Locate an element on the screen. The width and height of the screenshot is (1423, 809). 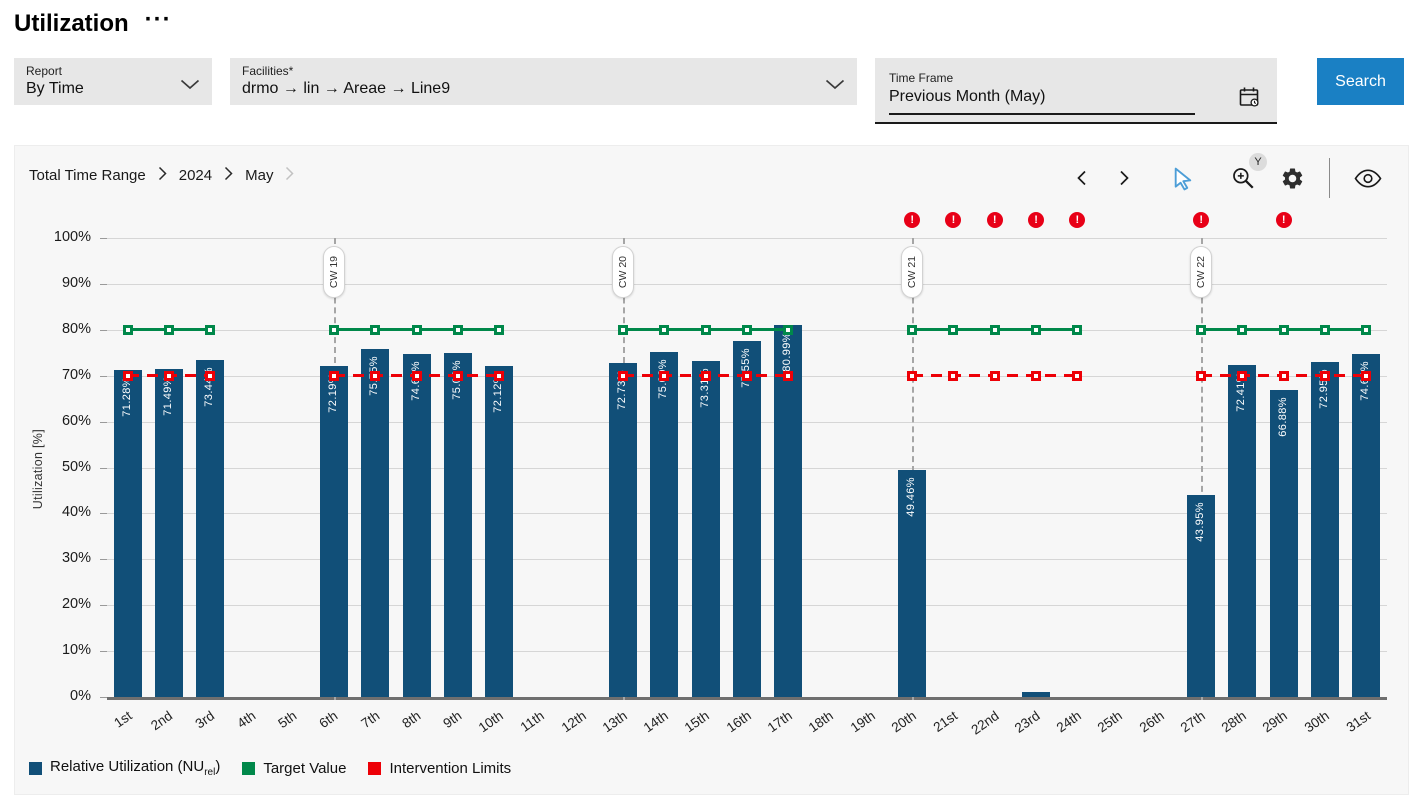
overflow-menu-icon: ··· is located at coordinates (158, 19).